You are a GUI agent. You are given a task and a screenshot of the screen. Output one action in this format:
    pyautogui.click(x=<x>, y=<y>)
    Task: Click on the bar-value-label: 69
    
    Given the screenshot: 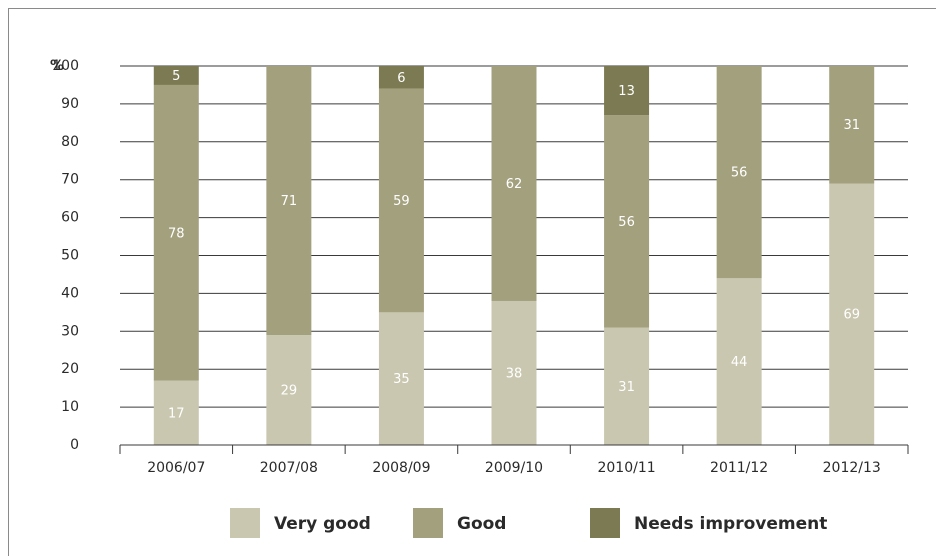 What is the action you would take?
    pyautogui.click(x=851, y=315)
    